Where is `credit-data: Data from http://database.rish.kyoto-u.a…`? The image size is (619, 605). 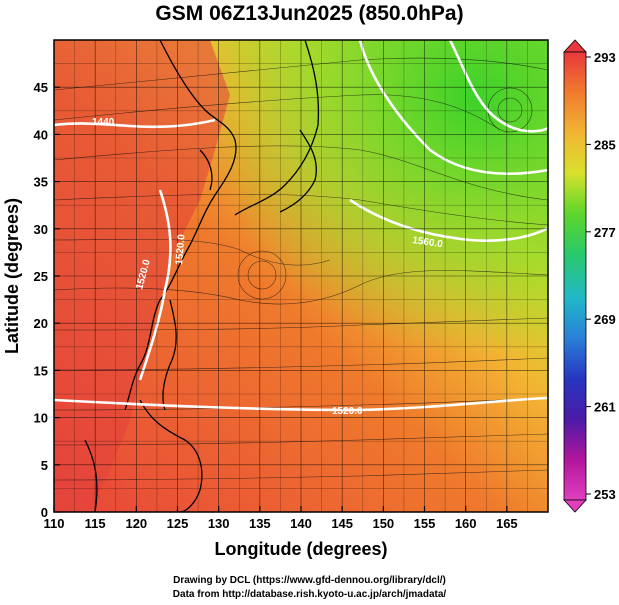
credit-data: Data from http://database.rish.kyoto-u.a… is located at coordinates (309, 594).